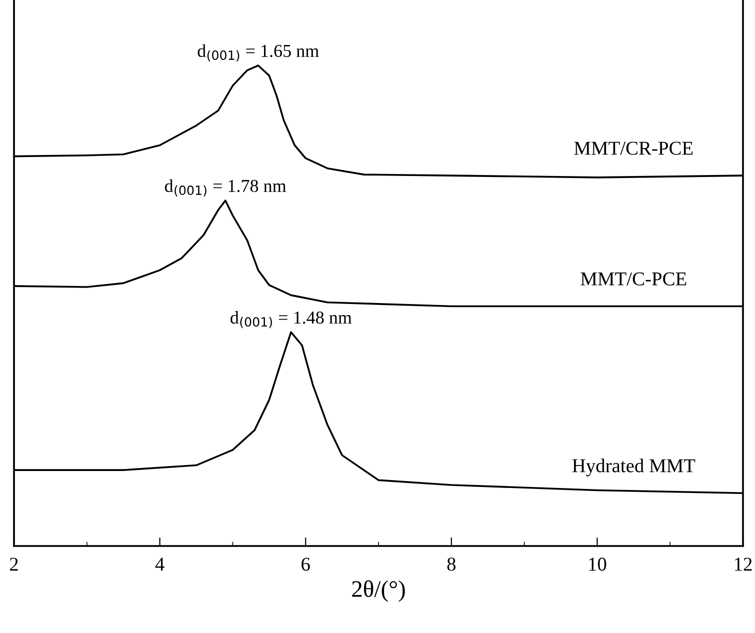 The image size is (755, 633). I want to click on x-tick-label: 12, so click(743, 564).